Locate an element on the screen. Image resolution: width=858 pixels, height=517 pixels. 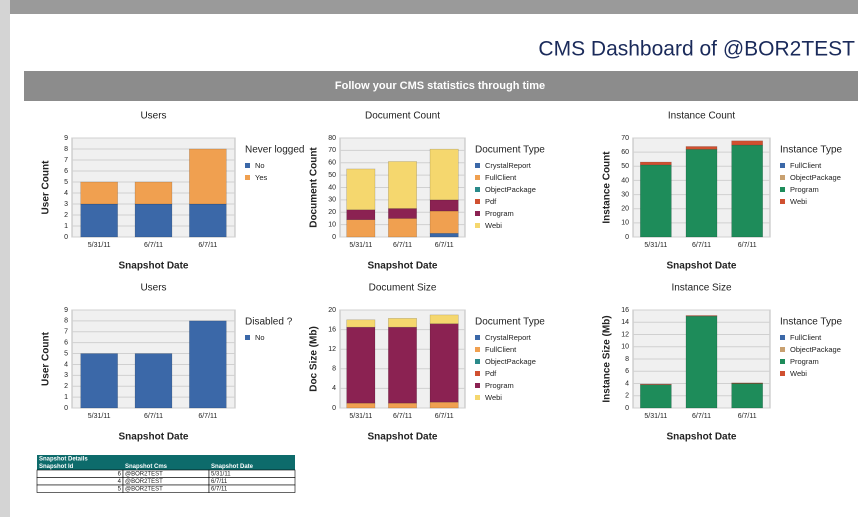
table-header: Snapshot Cms is located at coordinates (146, 467).